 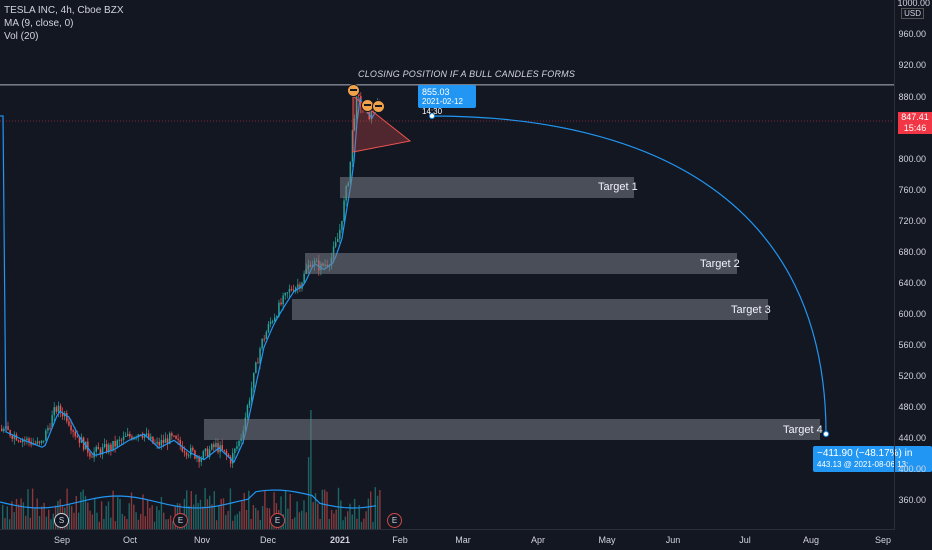 I want to click on currency-label: USD, so click(x=912, y=13).